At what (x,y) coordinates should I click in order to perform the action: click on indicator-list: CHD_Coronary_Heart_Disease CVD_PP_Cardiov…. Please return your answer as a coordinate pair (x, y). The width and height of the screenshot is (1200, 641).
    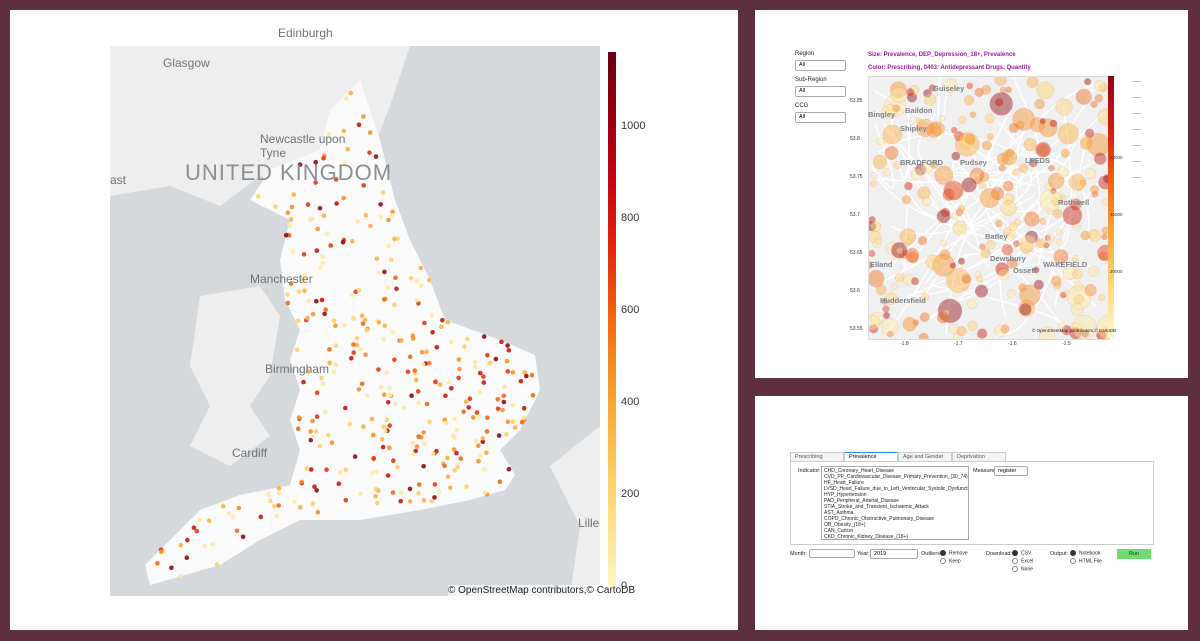
    Looking at the image, I should click on (895, 503).